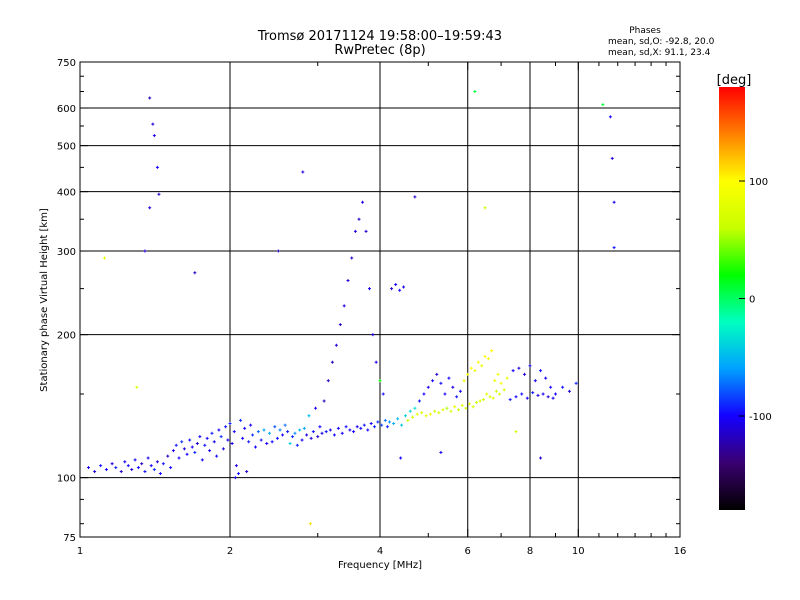 This screenshot has width=800, height=600. Describe the element at coordinates (380, 551) in the screenshot. I see `x-tick-label: 4` at that location.